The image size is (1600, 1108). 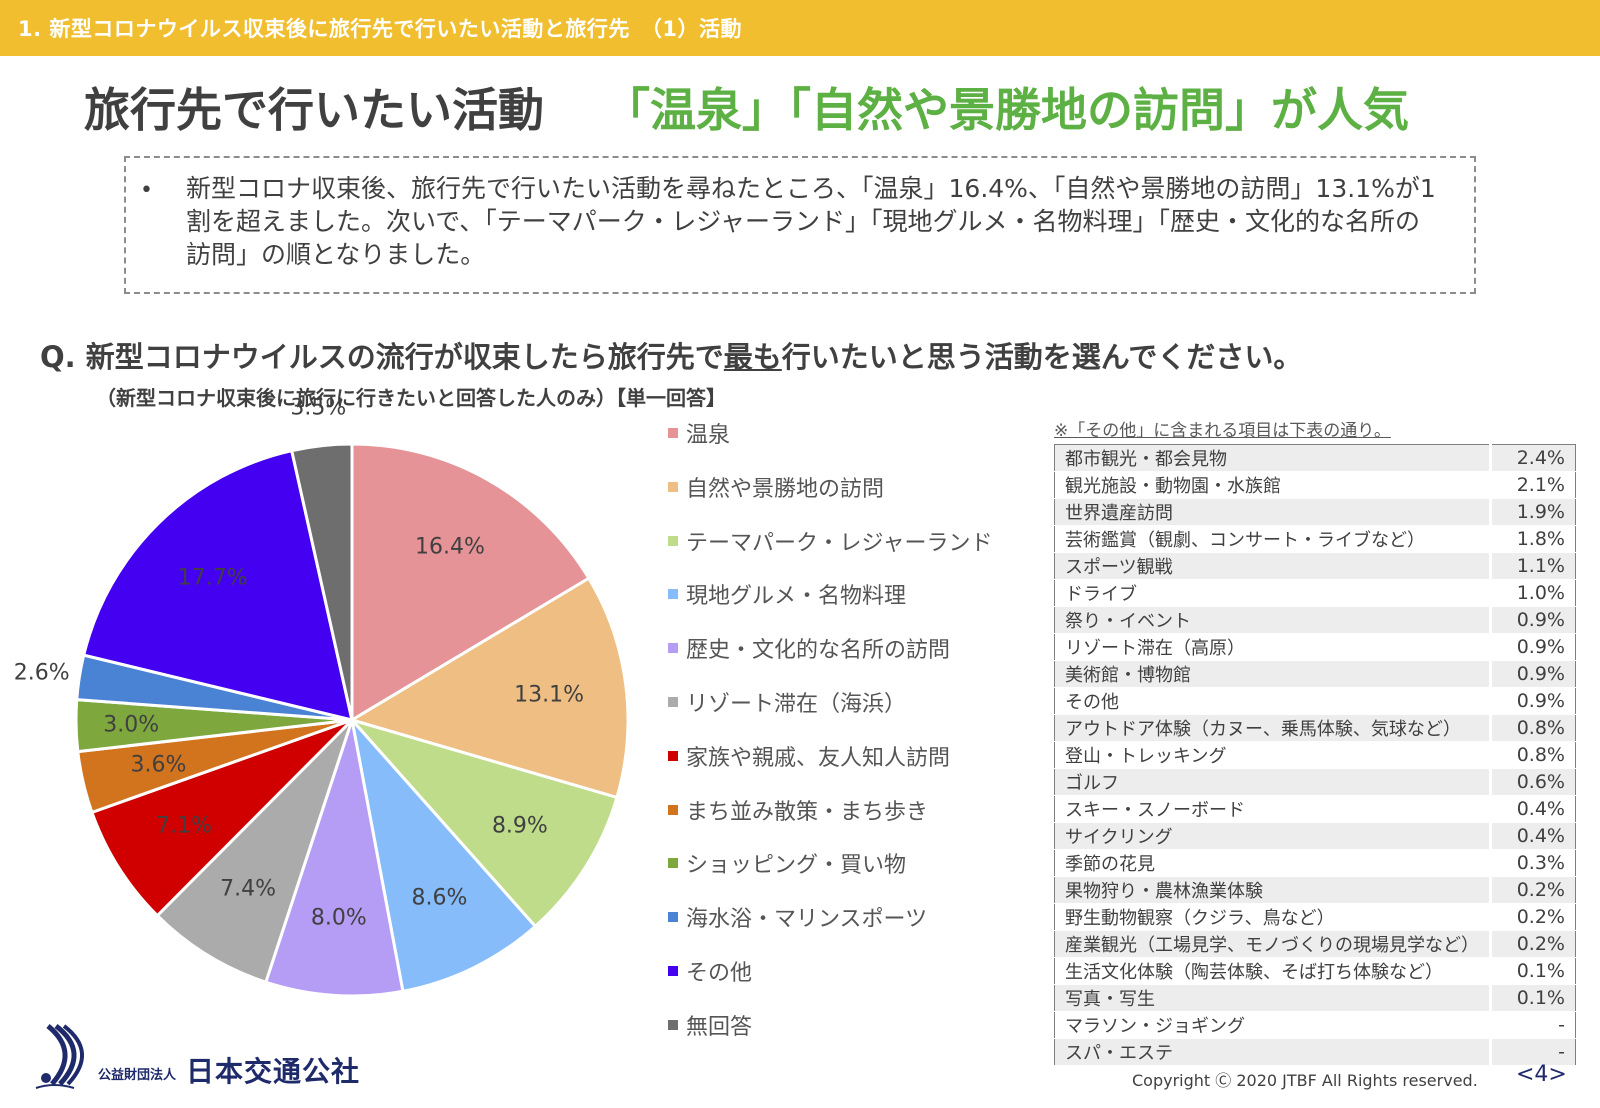 What do you see at coordinates (1532, 539) in the screenshot?
I see `table-cell-value: 1.8%` at bounding box center [1532, 539].